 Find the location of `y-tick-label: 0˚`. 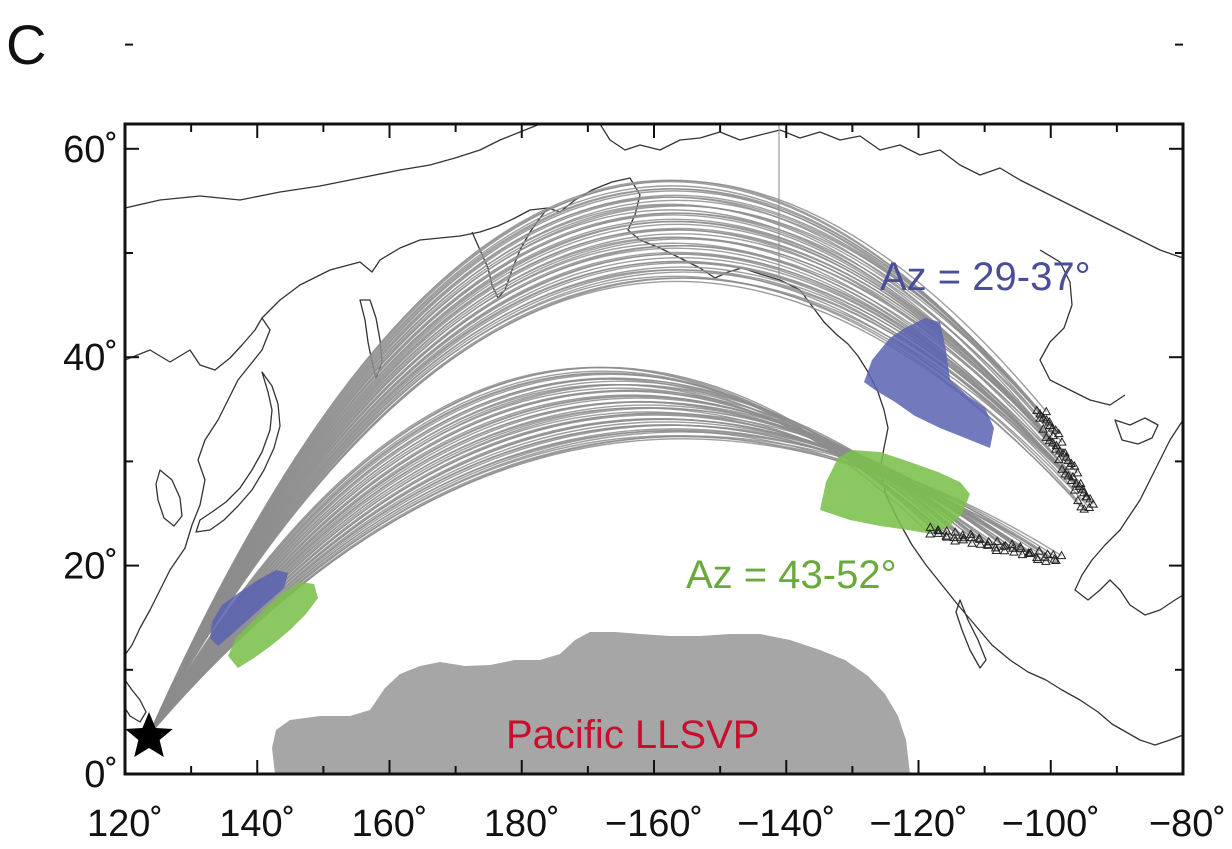

y-tick-label: 0˚ is located at coordinates (101, 775).